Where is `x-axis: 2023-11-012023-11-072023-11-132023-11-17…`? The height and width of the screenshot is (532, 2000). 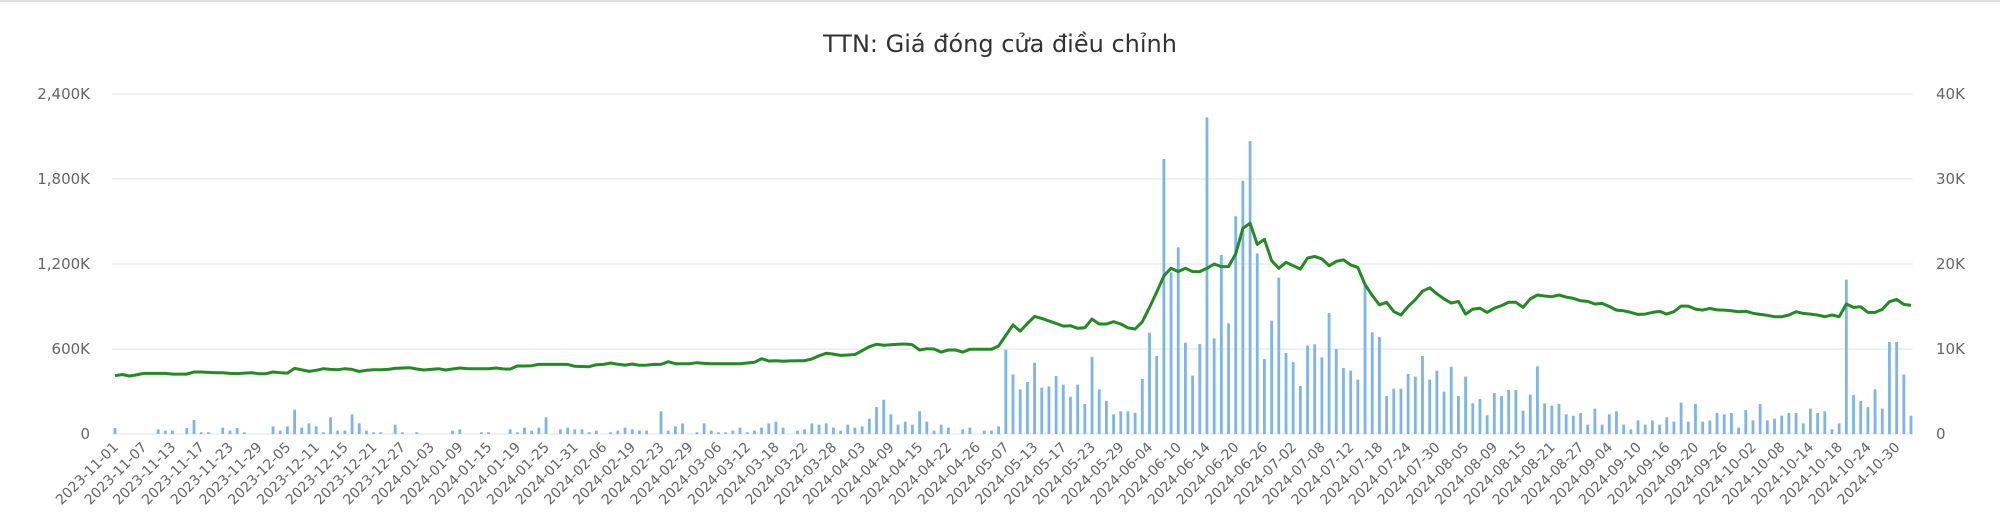
x-axis: 2023-11-012023-11-072023-11-132023-11-17… is located at coordinates (978, 473).